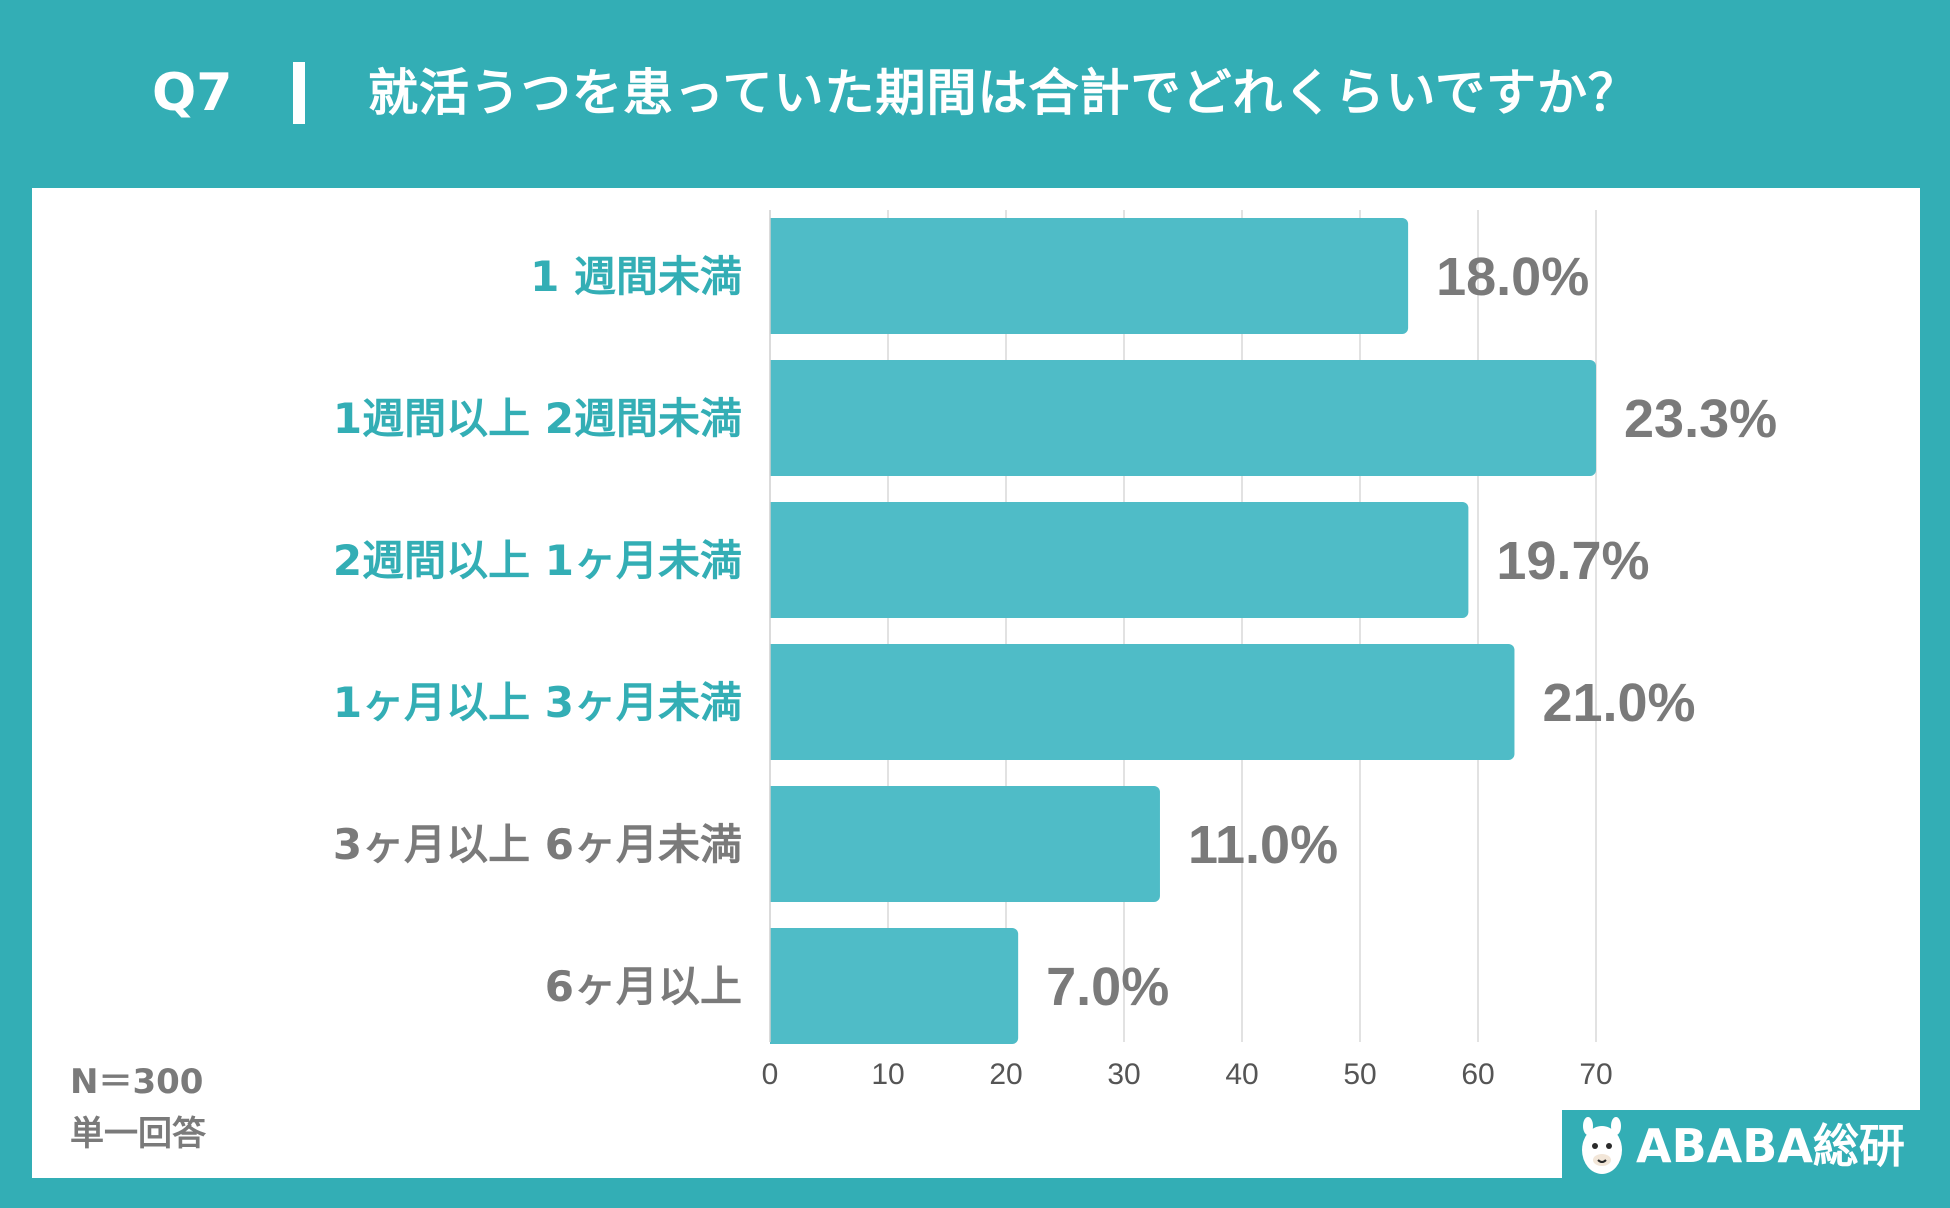 The image size is (1950, 1208). I want to click on logo-text: ABABA総研, so click(1770, 1146).